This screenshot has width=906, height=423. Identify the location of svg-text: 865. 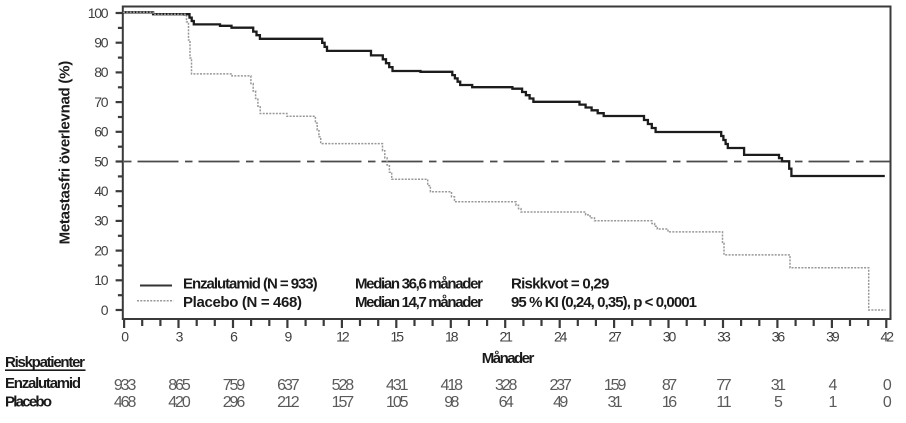
(179, 385).